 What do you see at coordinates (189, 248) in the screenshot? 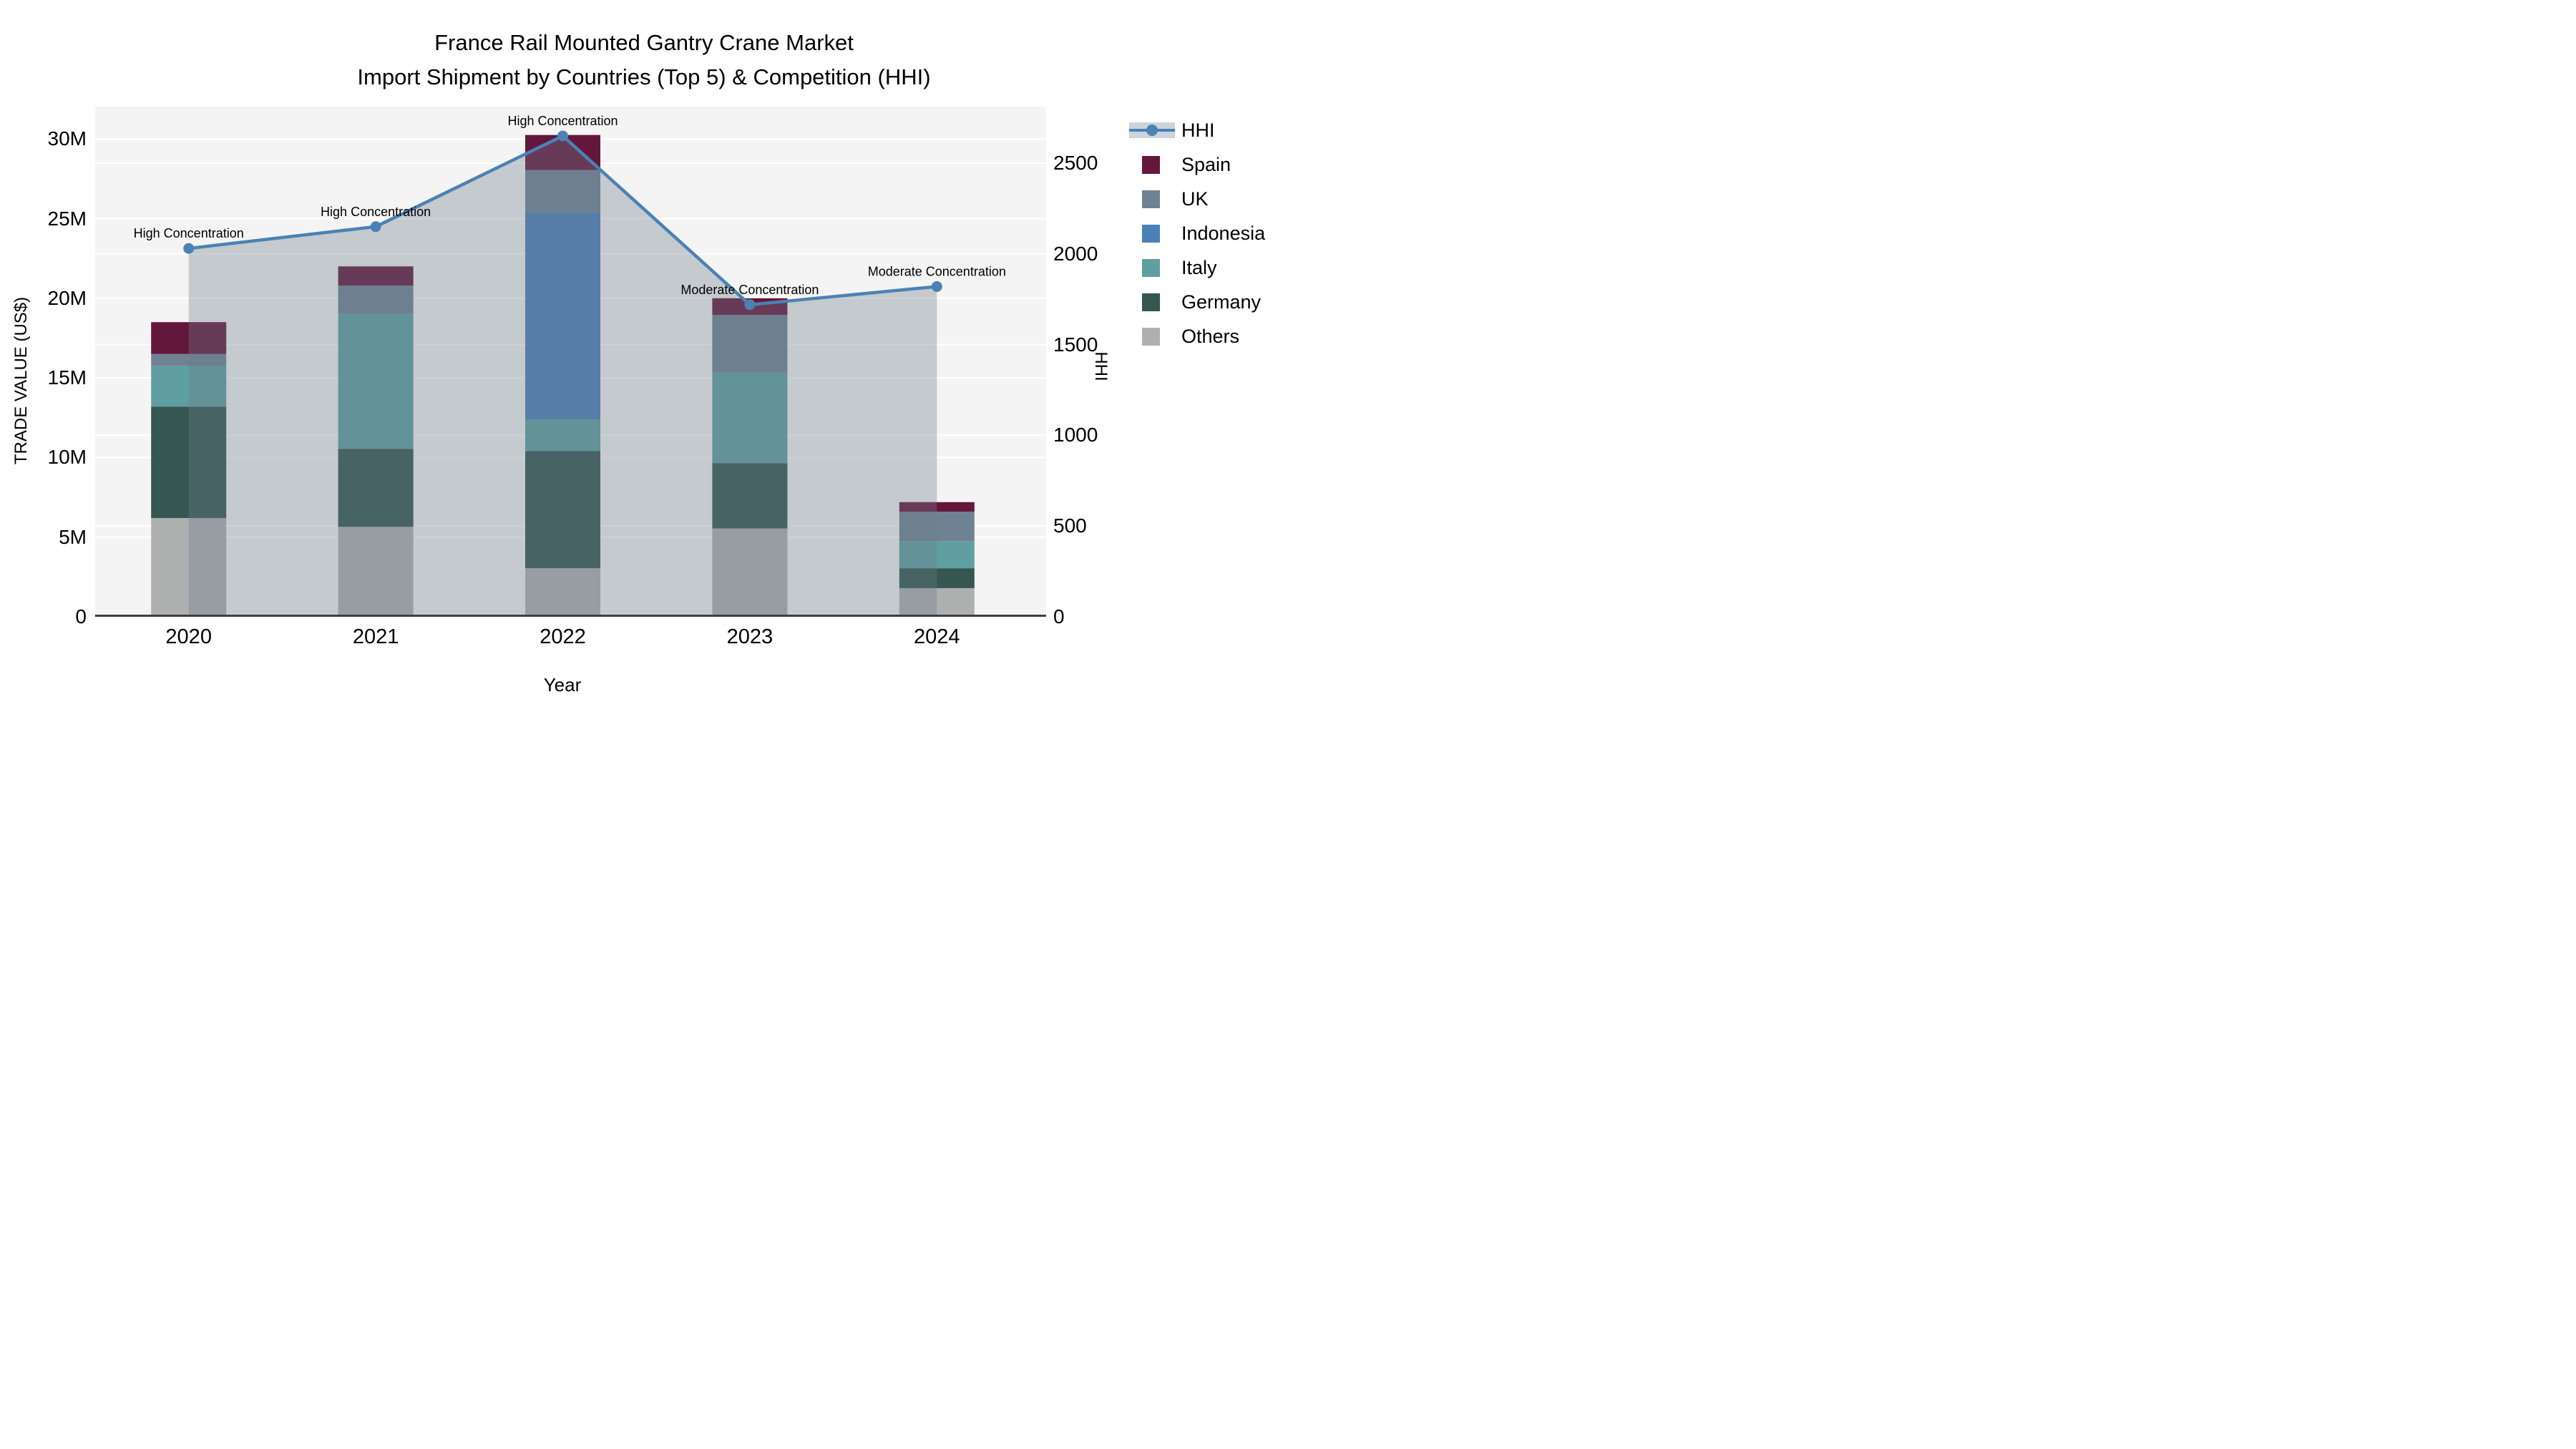
I see `hhi-marker-2020` at bounding box center [189, 248].